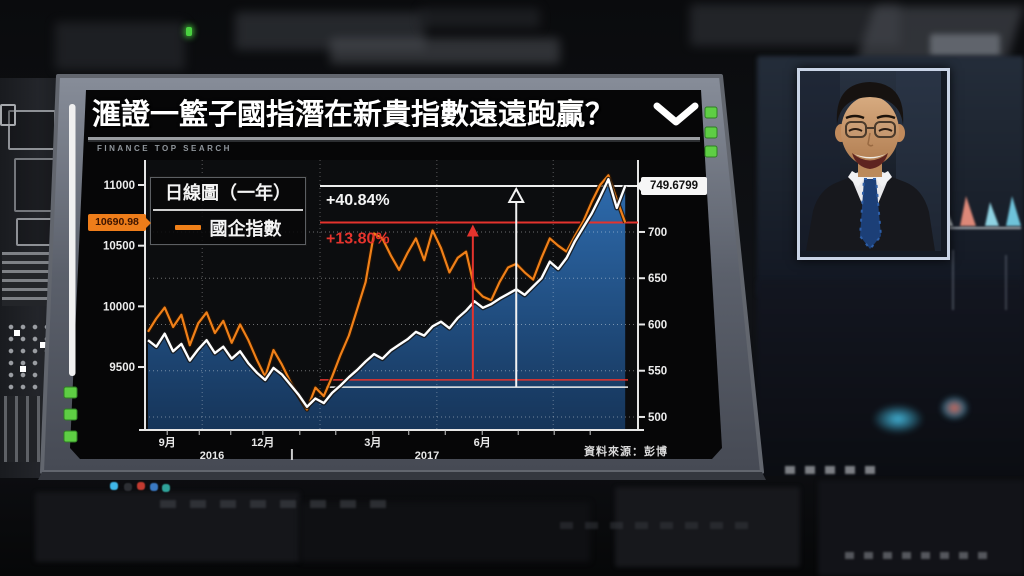 Image resolution: width=1024 pixels, height=576 pixels. Describe the element at coordinates (394, 139) in the screenshot. I see `headline-divider` at that location.